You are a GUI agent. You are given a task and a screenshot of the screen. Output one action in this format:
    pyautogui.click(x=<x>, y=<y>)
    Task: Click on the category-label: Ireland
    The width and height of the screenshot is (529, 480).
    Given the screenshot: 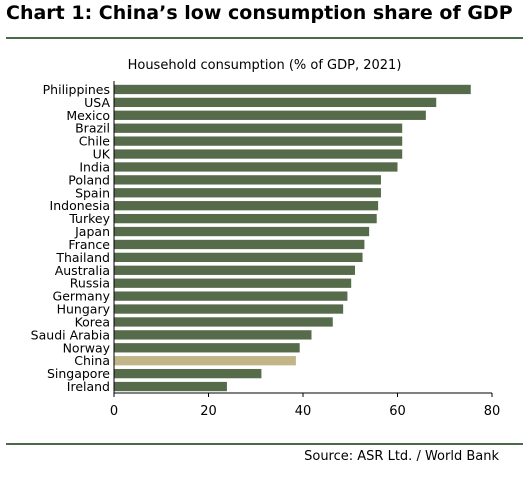 What is the action you would take?
    pyautogui.click(x=88, y=386)
    